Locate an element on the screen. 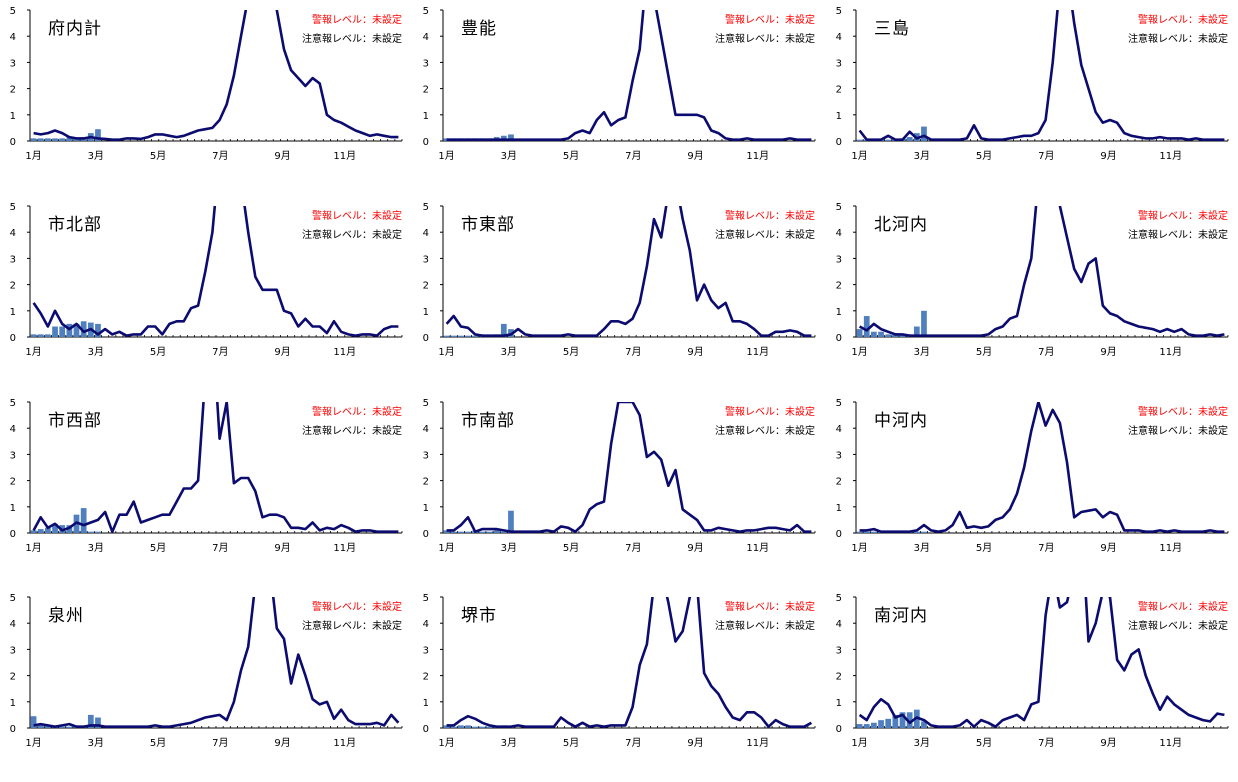  chart-title: 府内計 is located at coordinates (75, 29).